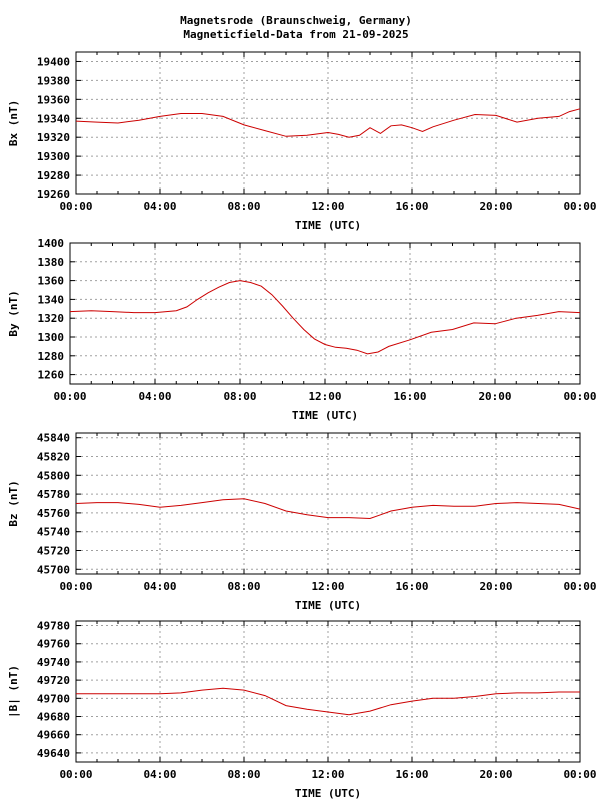  What do you see at coordinates (53, 698) in the screenshot?
I see `y-tick-label: 49700` at bounding box center [53, 698].